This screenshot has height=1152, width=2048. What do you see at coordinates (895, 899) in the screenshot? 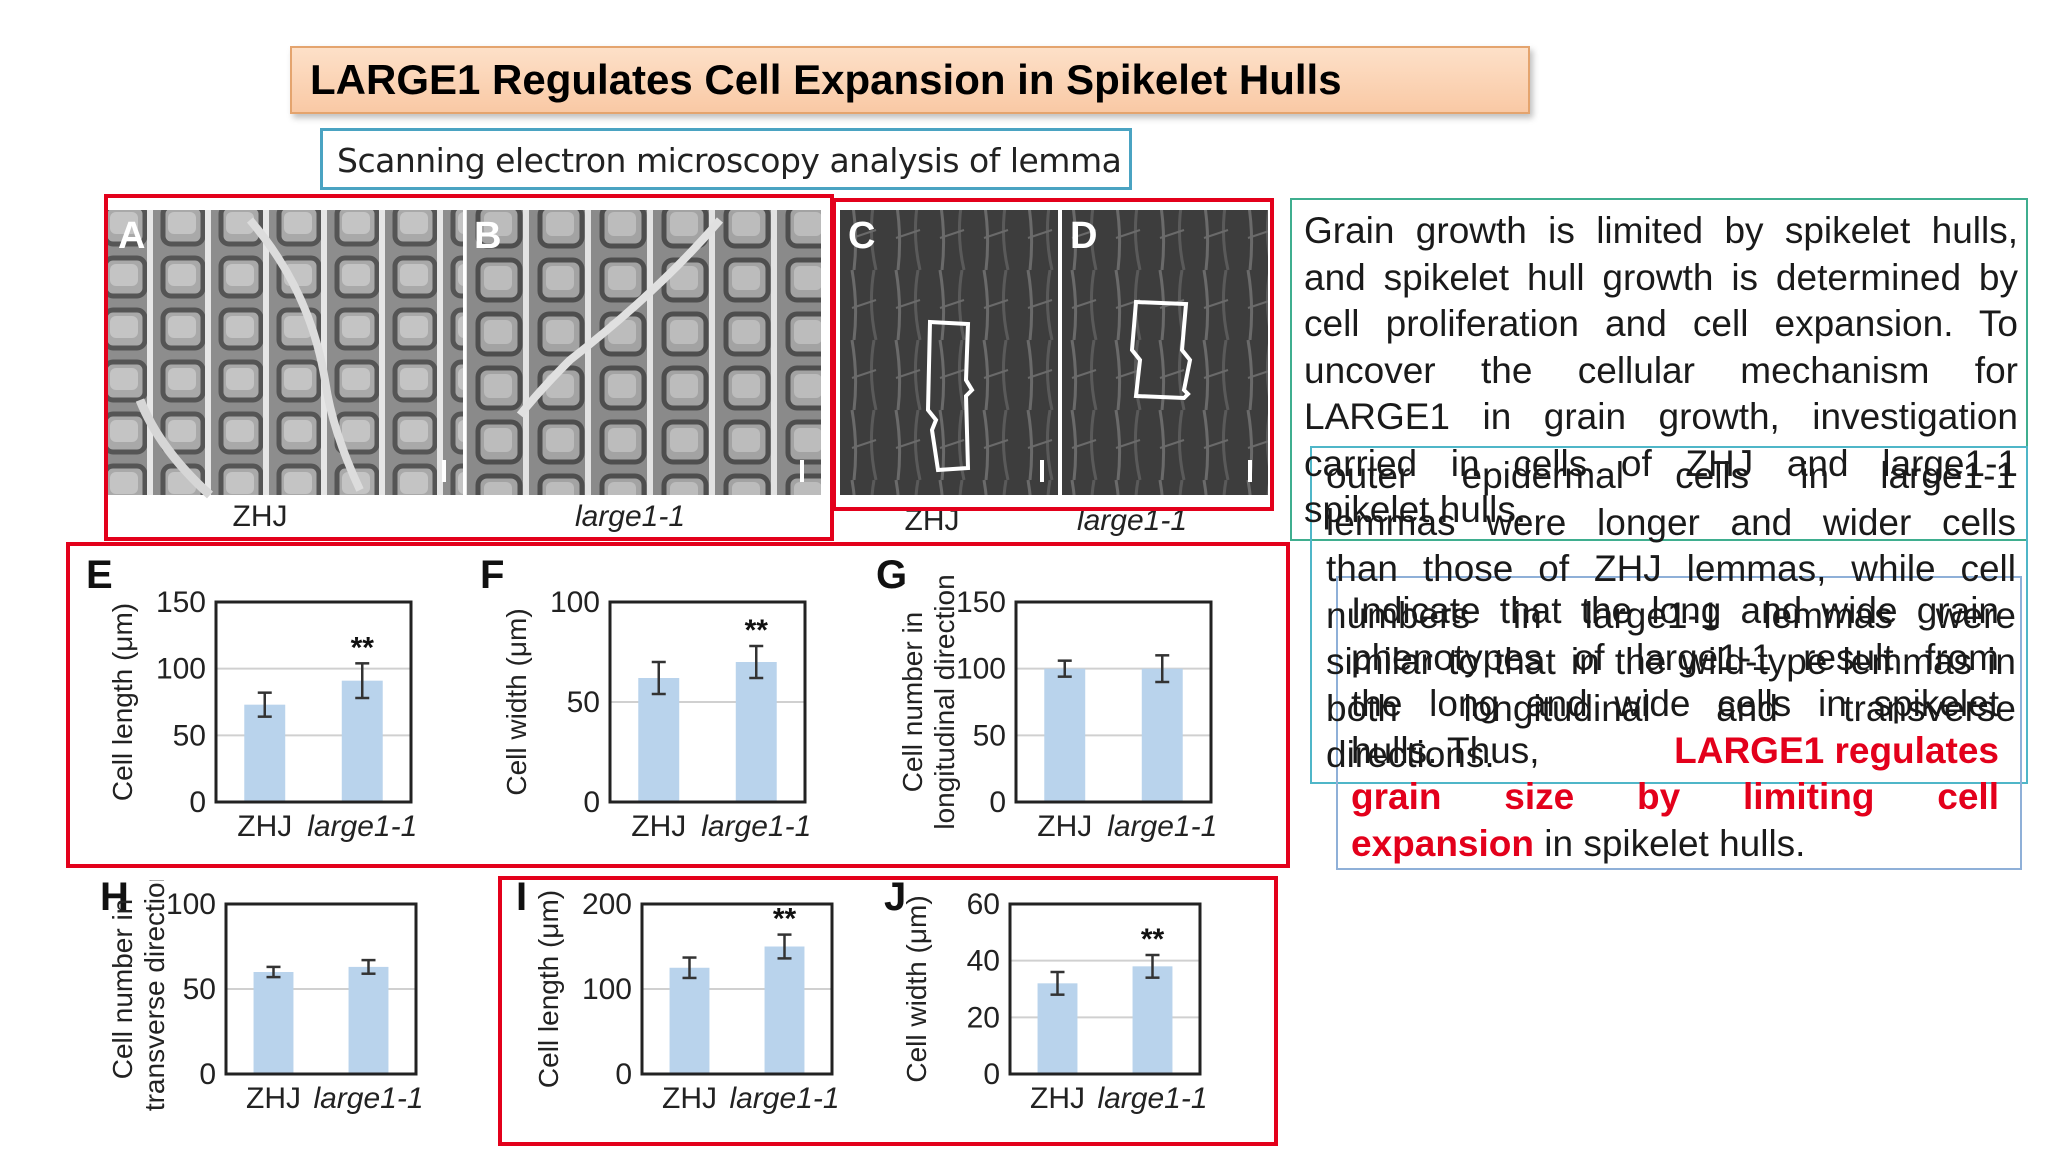
I see `panel-letter: J` at bounding box center [895, 899].